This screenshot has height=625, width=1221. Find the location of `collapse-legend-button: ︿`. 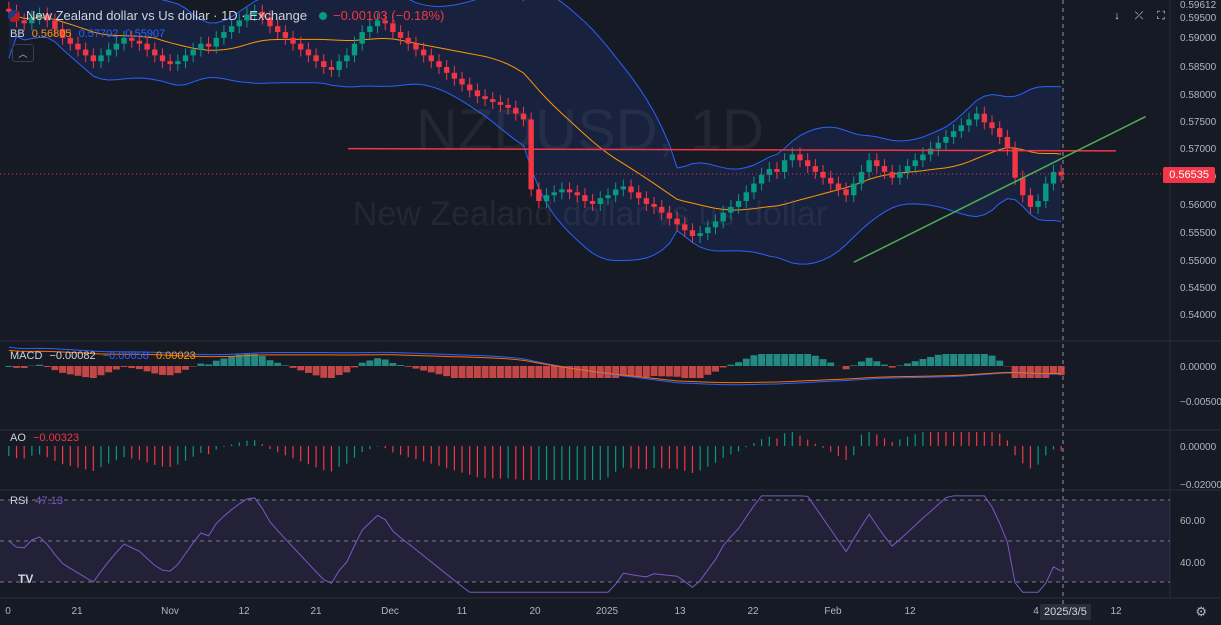

collapse-legend-button: ︿ is located at coordinates (23, 53).